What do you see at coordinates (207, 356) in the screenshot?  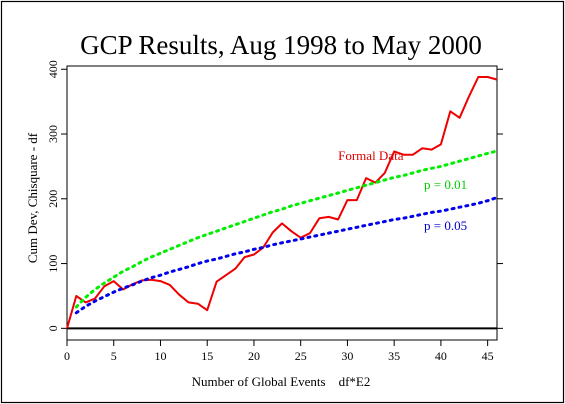 I see `x-tick-label: 15` at bounding box center [207, 356].